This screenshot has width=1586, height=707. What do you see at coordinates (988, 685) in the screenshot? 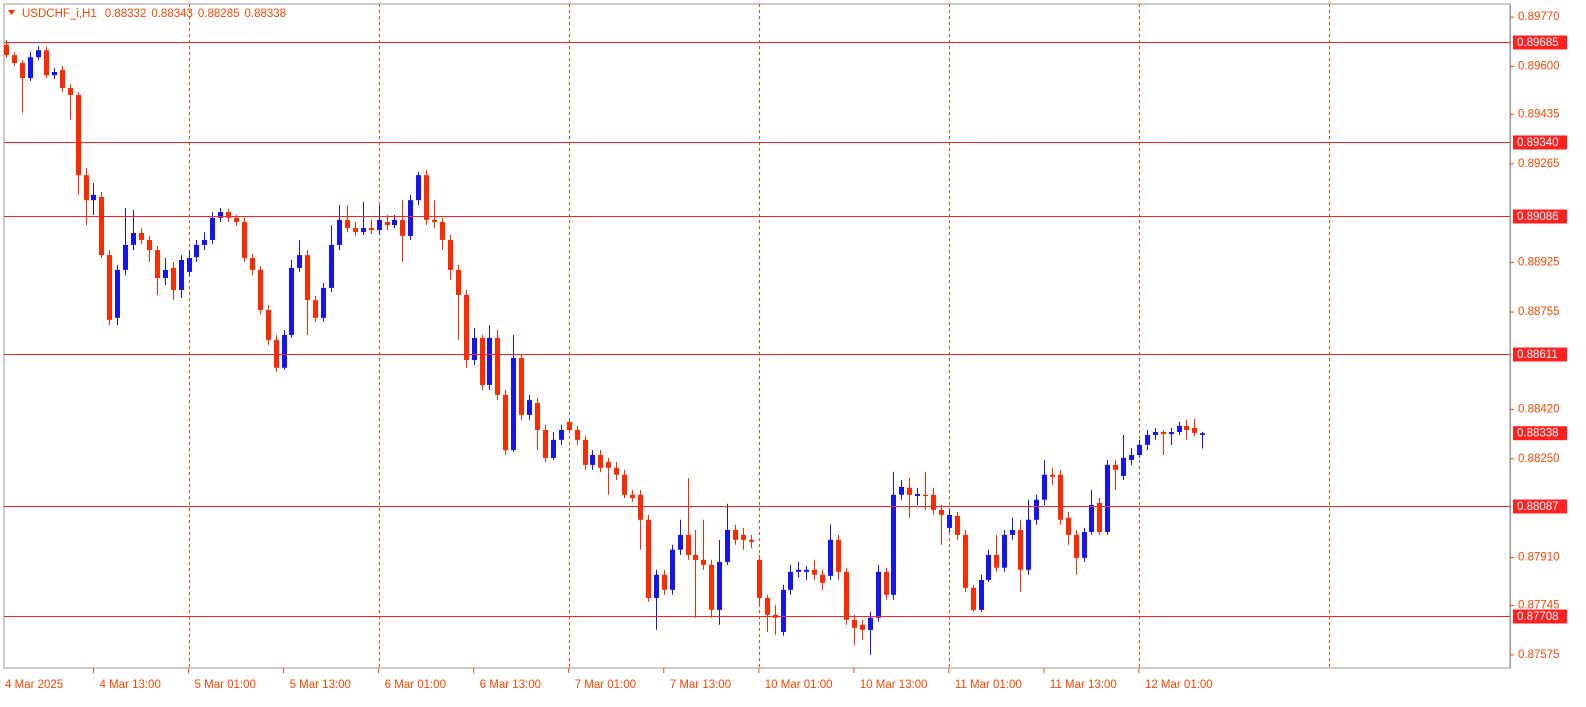
I see `x-tick-label: 11 Mar 01:00` at bounding box center [988, 685].